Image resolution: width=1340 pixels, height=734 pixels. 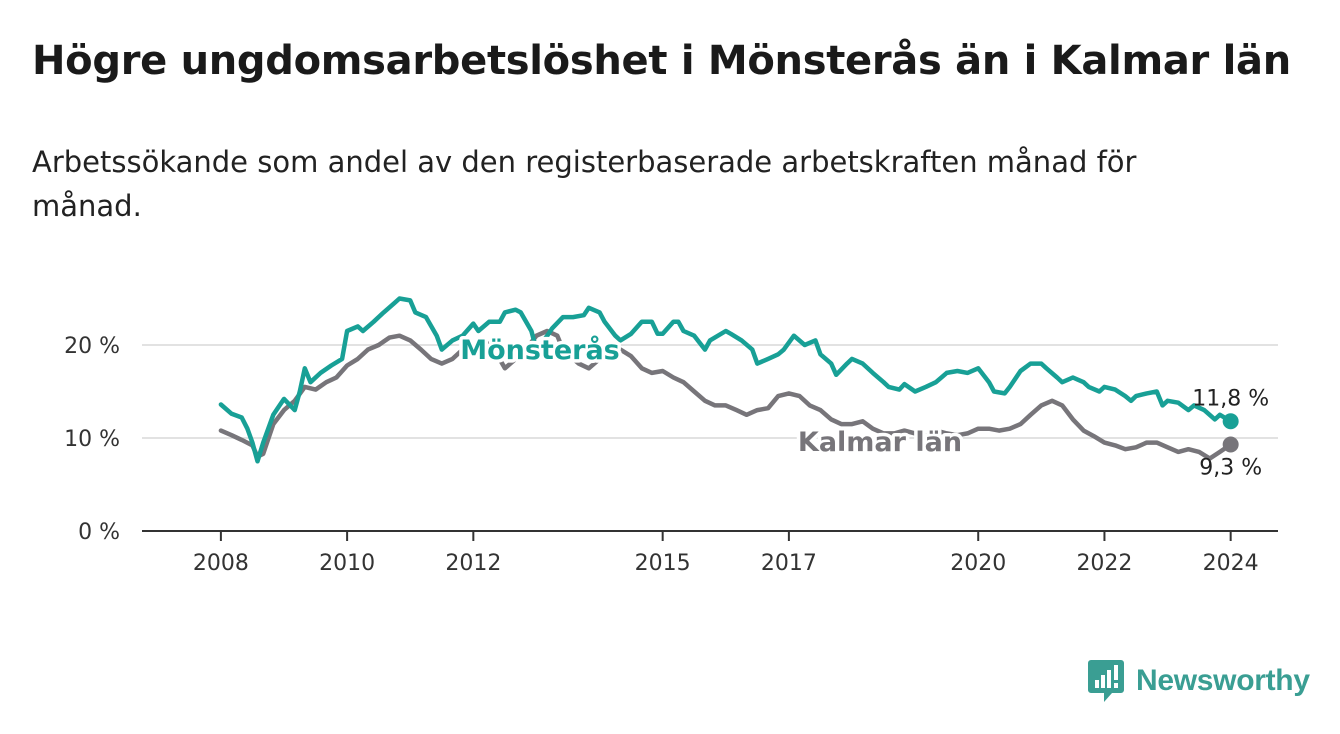 What do you see at coordinates (663, 563) in the screenshot?
I see `x-tick-label: 2015` at bounding box center [663, 563].